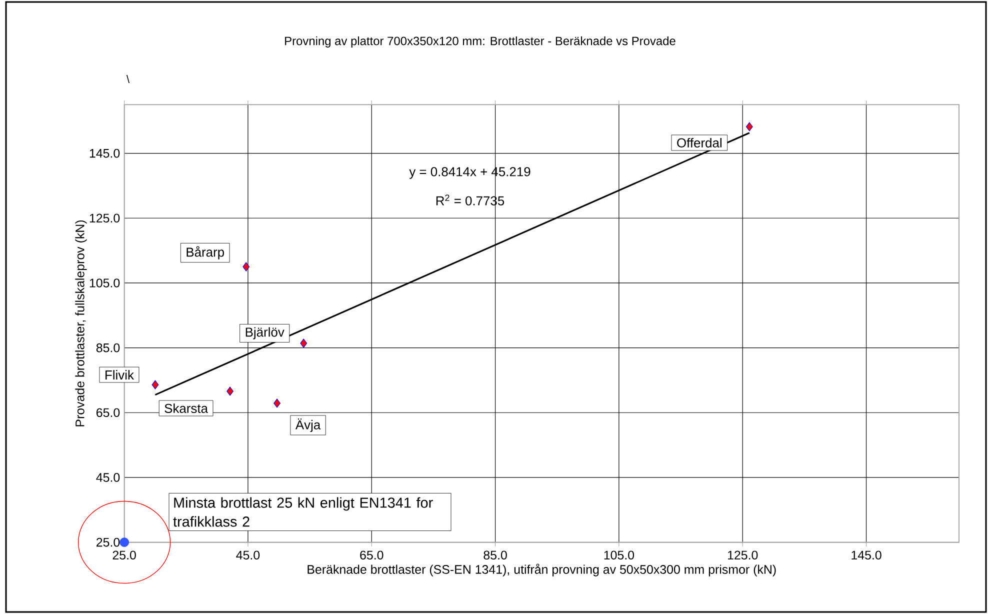  Describe the element at coordinates (265, 333) in the screenshot. I see `annotation: Bjärlöv` at that location.